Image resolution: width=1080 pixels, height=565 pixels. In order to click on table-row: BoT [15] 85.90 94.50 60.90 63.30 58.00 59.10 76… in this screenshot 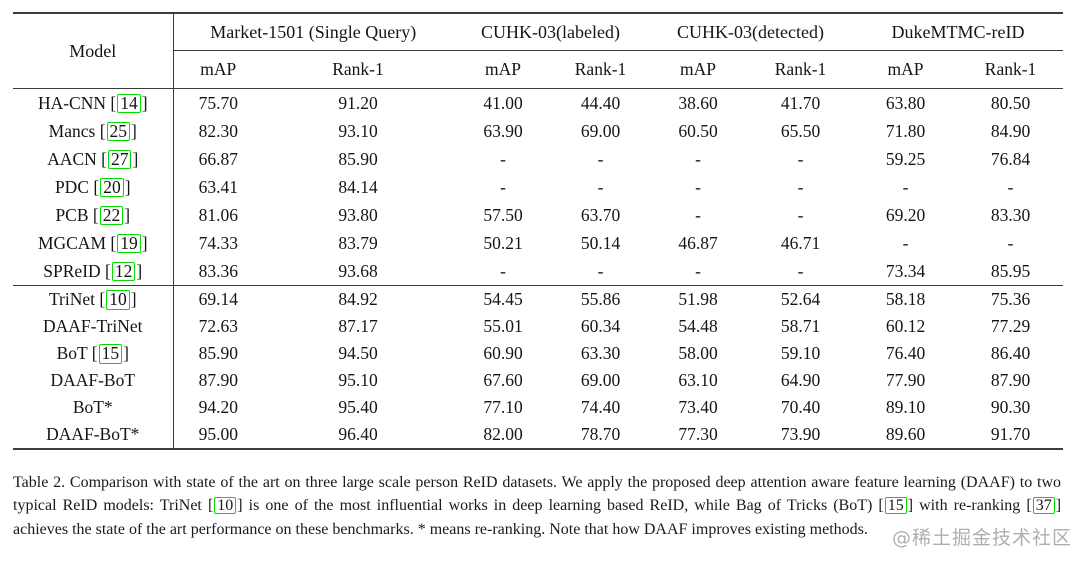, I will do `click(538, 353)`.